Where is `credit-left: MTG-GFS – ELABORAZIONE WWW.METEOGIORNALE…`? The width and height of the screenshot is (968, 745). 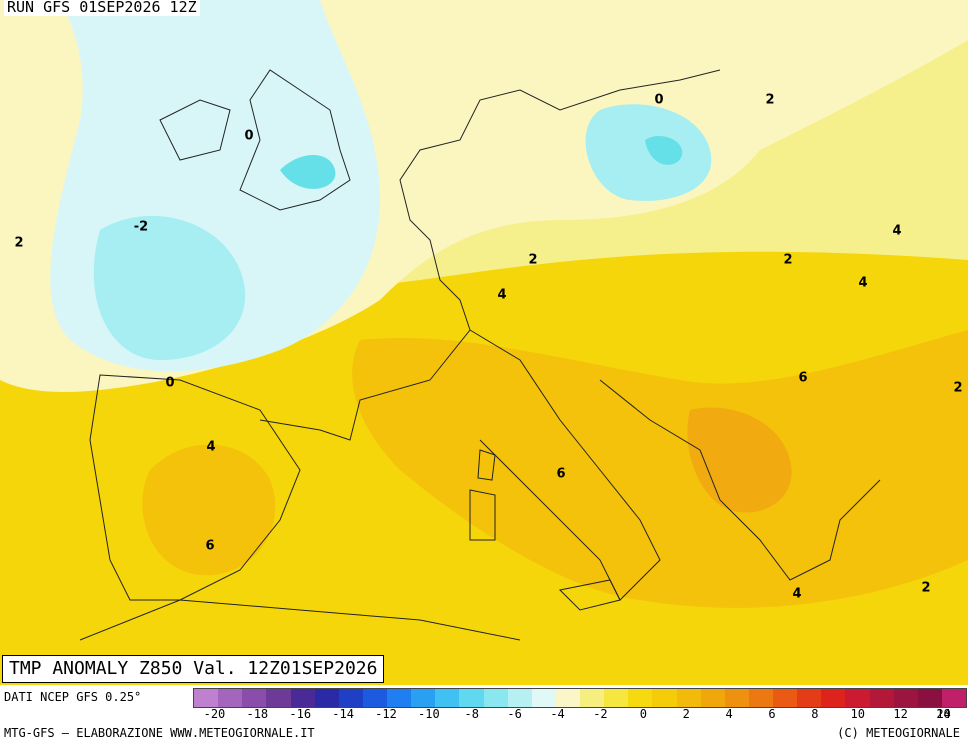
credit-left: MTG-GFS – ELABORAZIONE WWW.METEOGIORNALE… is located at coordinates (159, 733).